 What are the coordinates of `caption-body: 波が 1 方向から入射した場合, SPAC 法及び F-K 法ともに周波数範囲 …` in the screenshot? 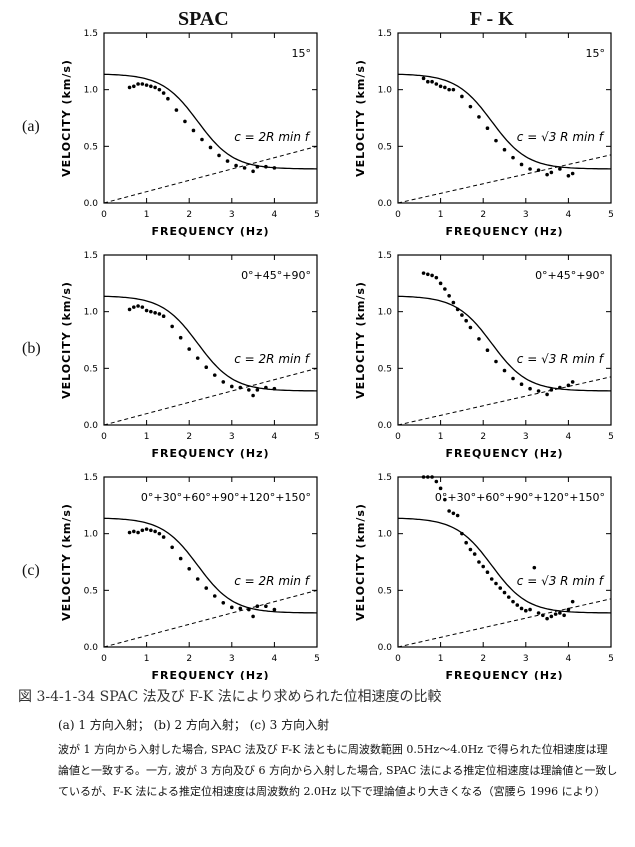 It's located at (338, 770).